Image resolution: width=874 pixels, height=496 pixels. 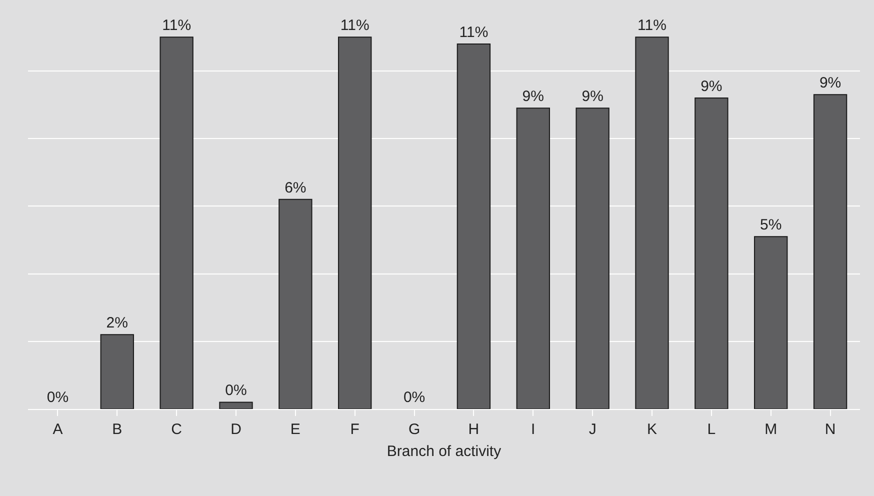 I want to click on x-tick-label: D, so click(x=236, y=429).